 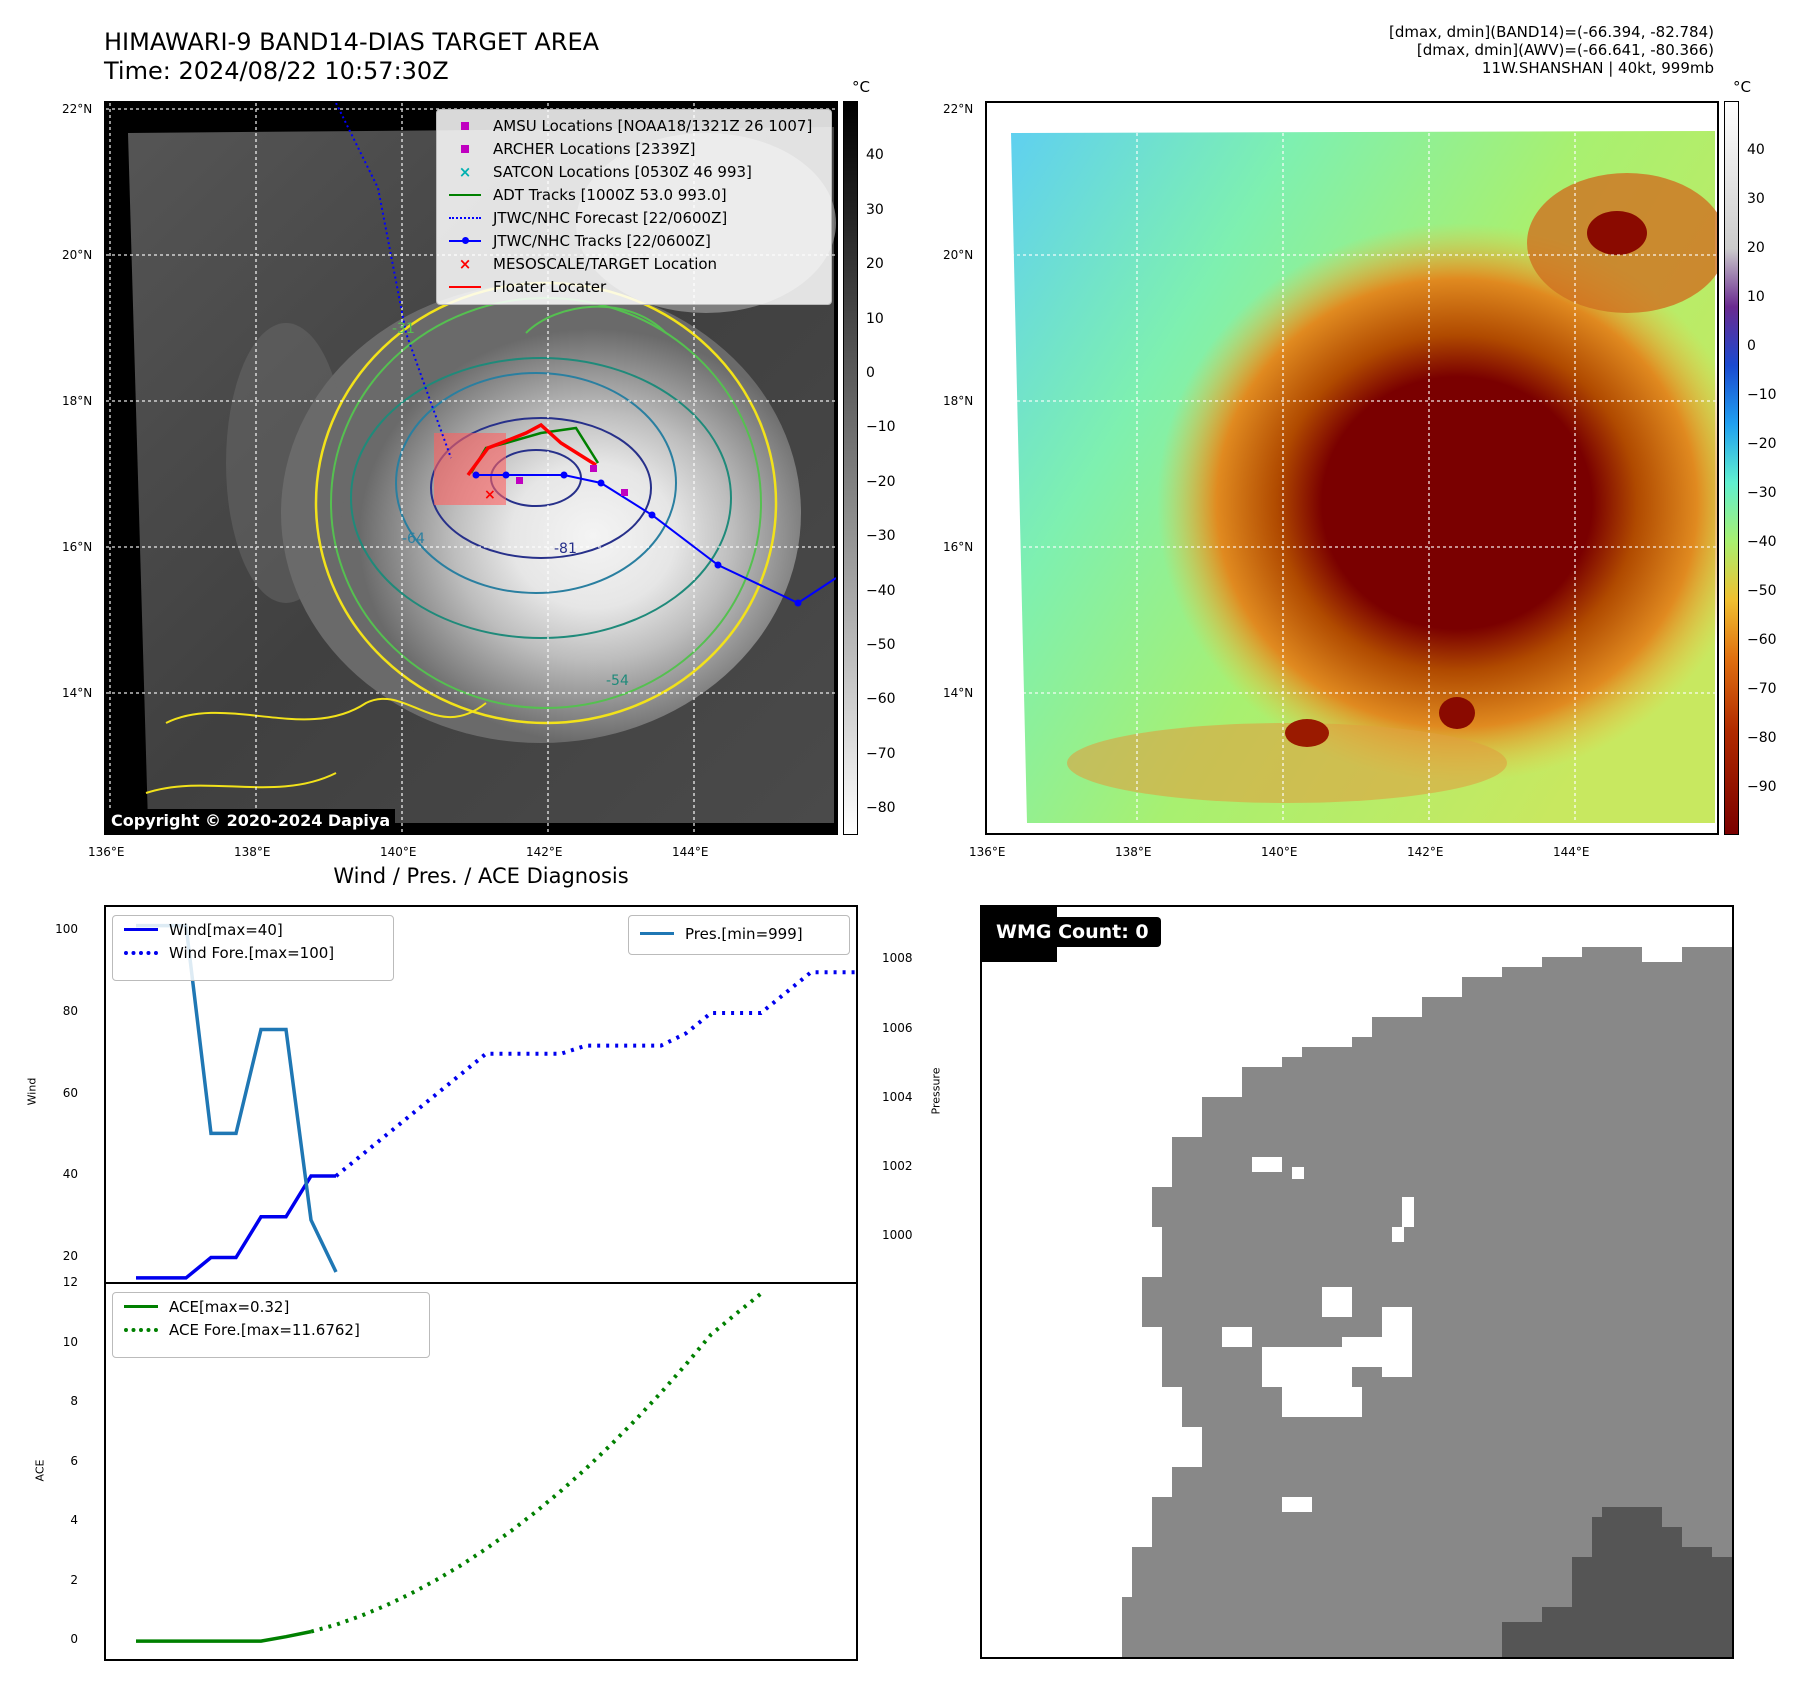 I want to click on pressure-axis-label: Pressure, so click(x=936, y=1091).